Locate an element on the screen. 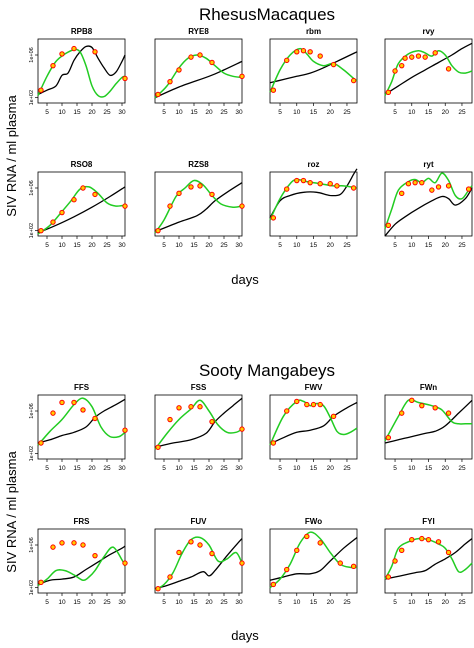 This screenshot has width=474, height=648. group-title-sooty: Sooty Mangabeys is located at coordinates (267, 370).